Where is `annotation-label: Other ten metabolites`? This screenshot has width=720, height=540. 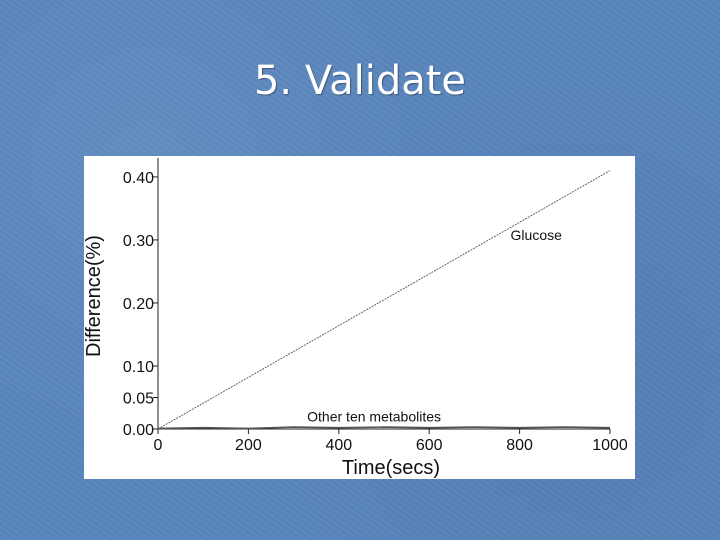 annotation-label: Other ten metabolites is located at coordinates (374, 416).